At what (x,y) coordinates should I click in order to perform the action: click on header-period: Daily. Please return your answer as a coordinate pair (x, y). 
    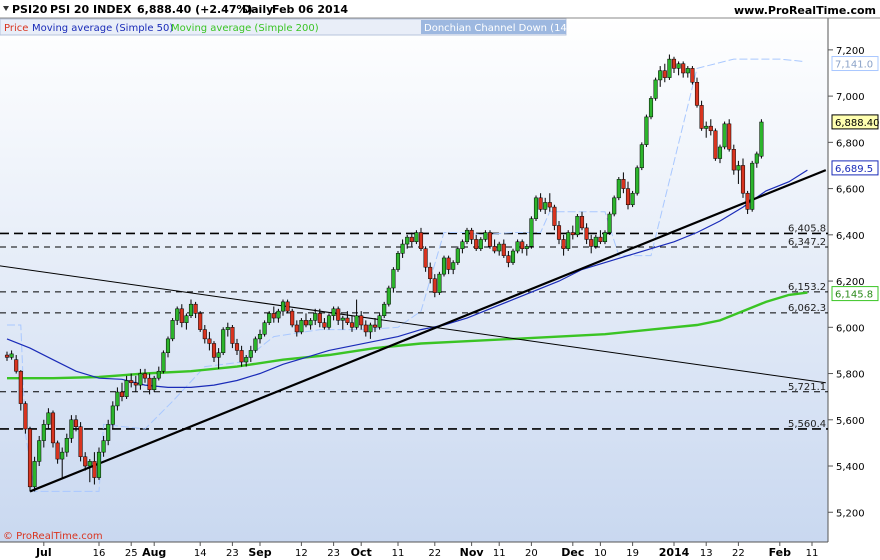
    Looking at the image, I should click on (257, 9).